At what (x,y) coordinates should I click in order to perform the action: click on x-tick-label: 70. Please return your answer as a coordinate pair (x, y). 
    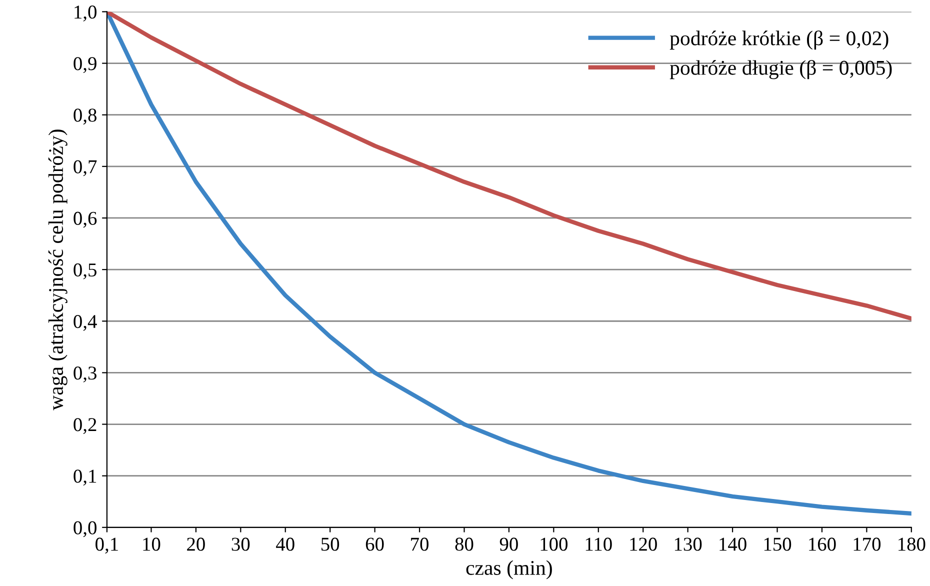
    Looking at the image, I should click on (419, 544).